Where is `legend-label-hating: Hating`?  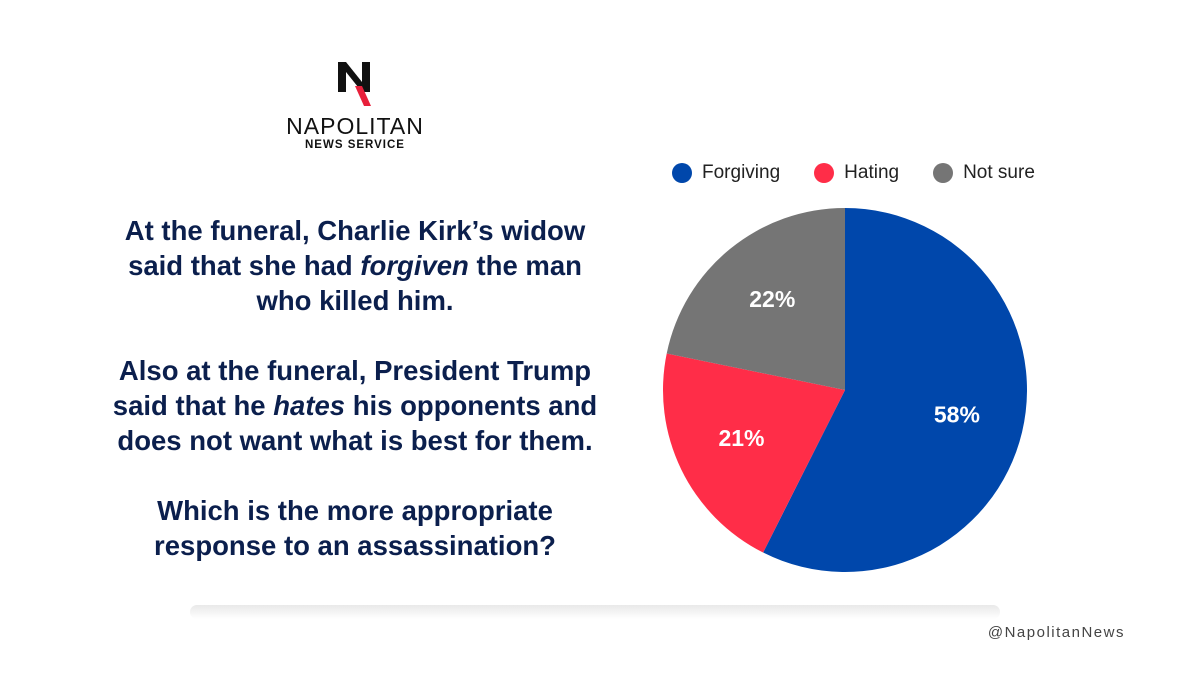
legend-label-hating: Hating is located at coordinates (872, 172).